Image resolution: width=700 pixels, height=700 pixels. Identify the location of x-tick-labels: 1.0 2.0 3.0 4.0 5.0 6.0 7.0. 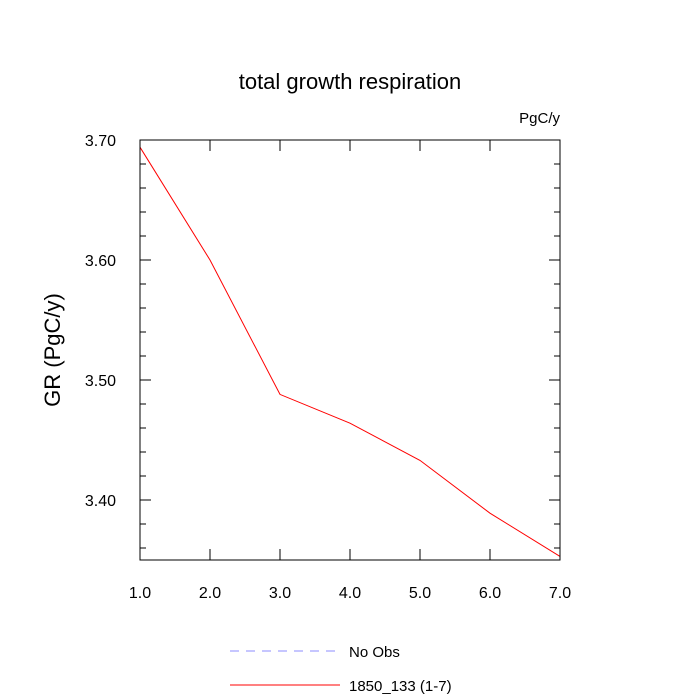
(350, 593).